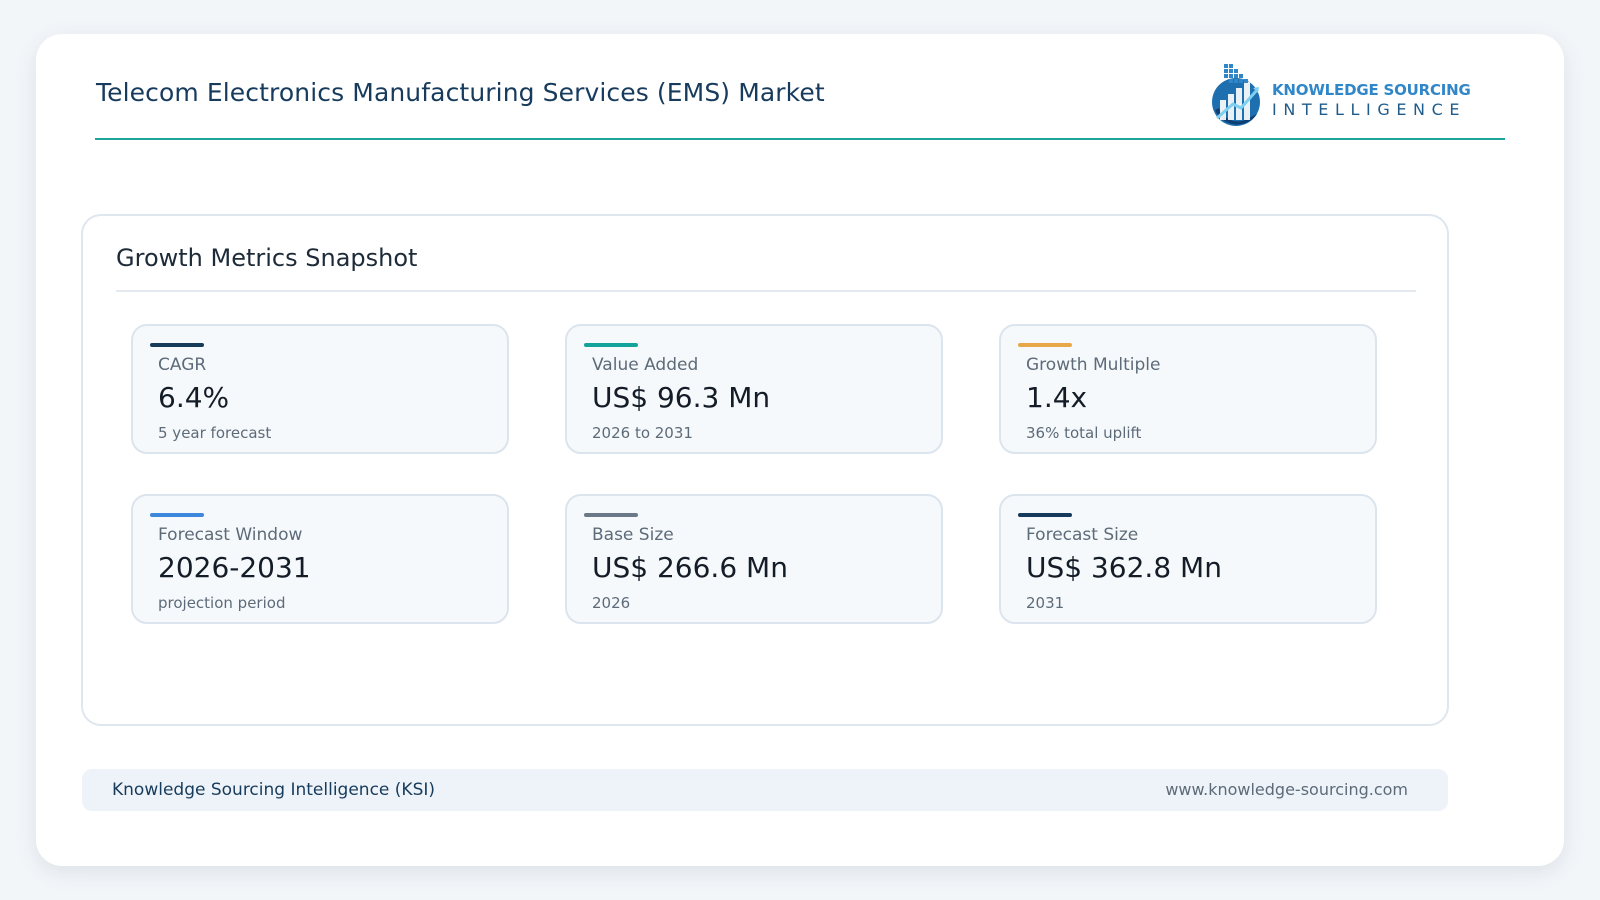 Image resolution: width=1600 pixels, height=900 pixels. What do you see at coordinates (1188, 389) in the screenshot?
I see `metric-card-growth-multiple: Growth Multiple 1.4x 36% total uplift` at bounding box center [1188, 389].